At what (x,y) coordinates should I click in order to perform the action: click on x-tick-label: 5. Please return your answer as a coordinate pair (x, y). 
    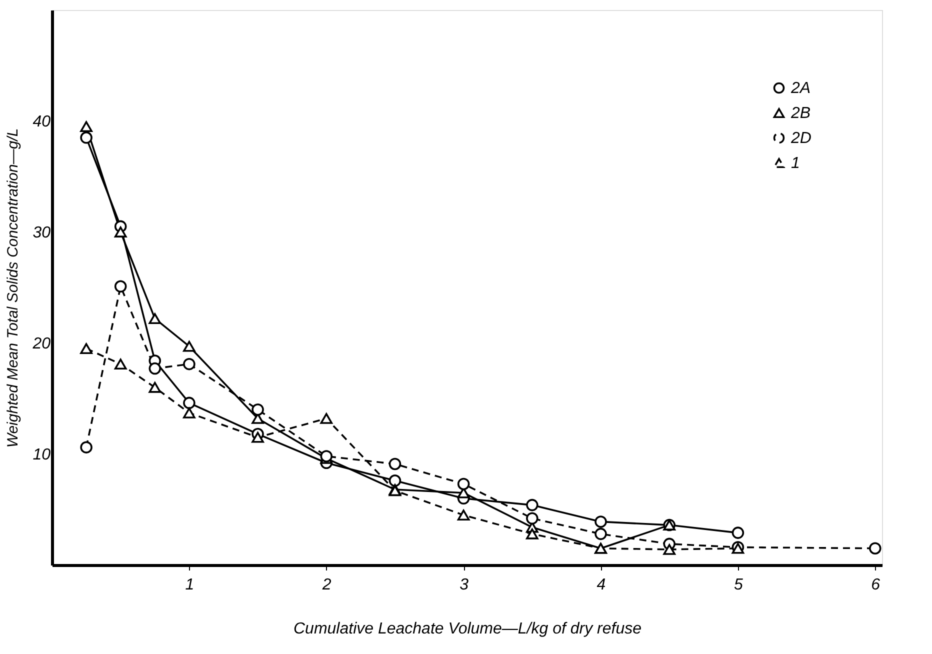
    Looking at the image, I should click on (738, 585).